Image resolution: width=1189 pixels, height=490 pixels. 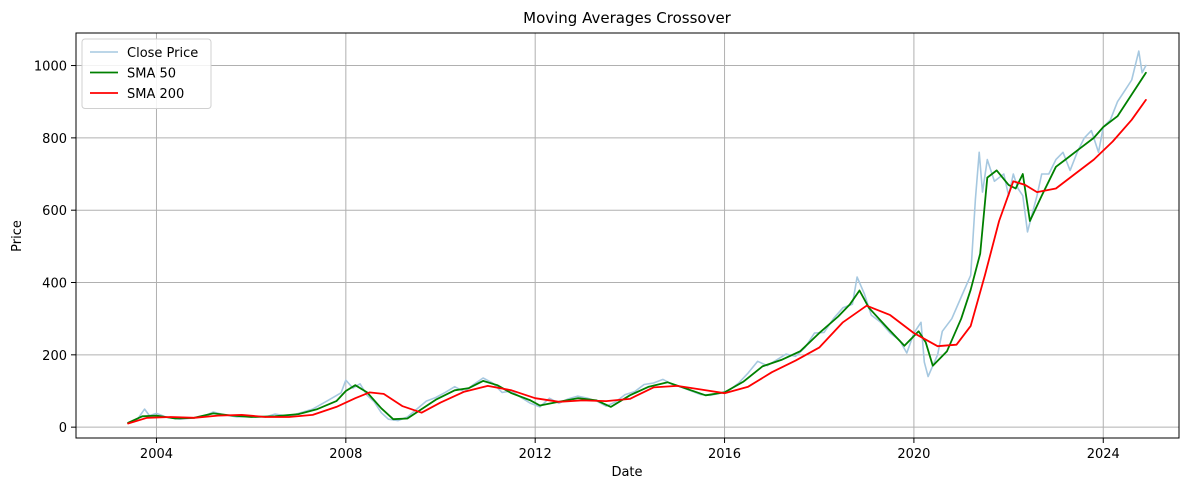 What do you see at coordinates (151, 74) in the screenshot?
I see `legend-label-1: SMA 50` at bounding box center [151, 74].